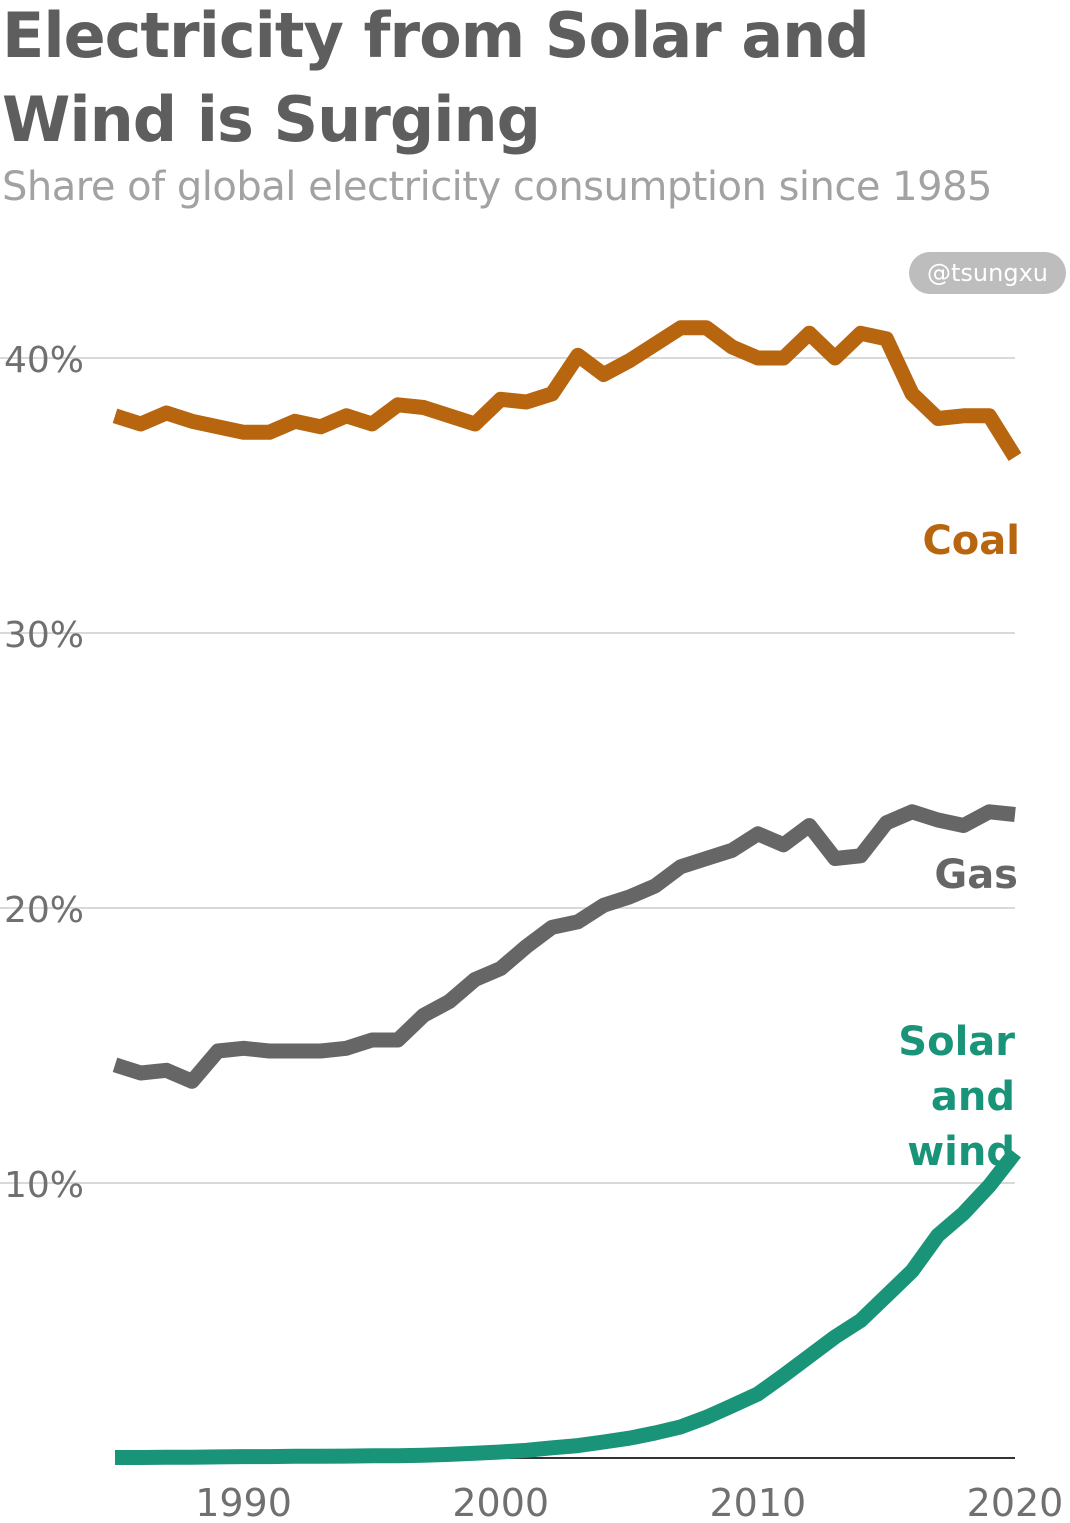 The height and width of the screenshot is (1523, 1070). What do you see at coordinates (44, 635) in the screenshot?
I see `y-tick-label: 30%` at bounding box center [44, 635].